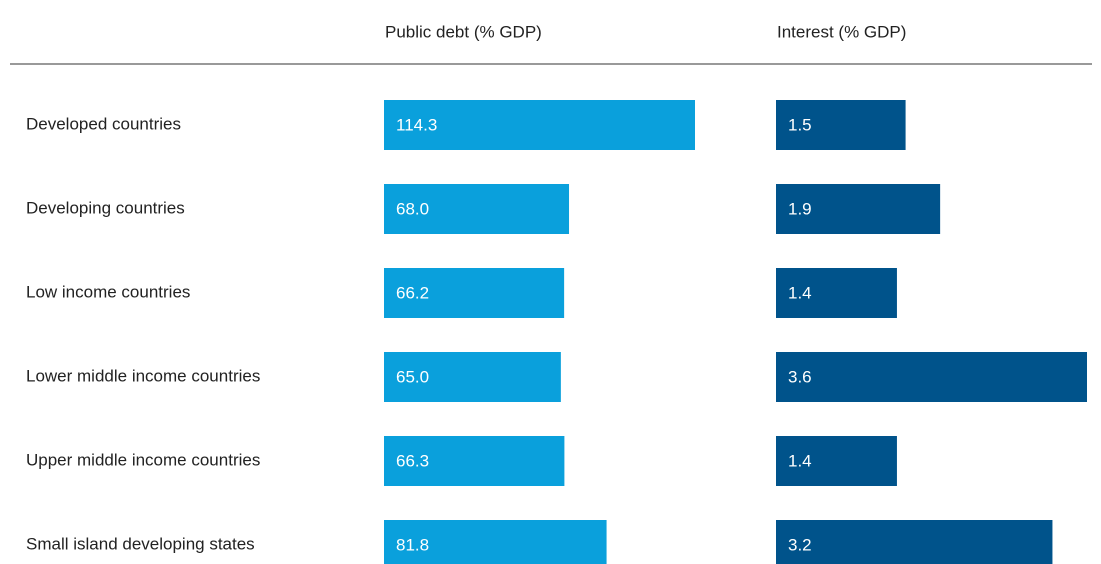  I want to click on category-label: Low income countries, so click(108, 291).